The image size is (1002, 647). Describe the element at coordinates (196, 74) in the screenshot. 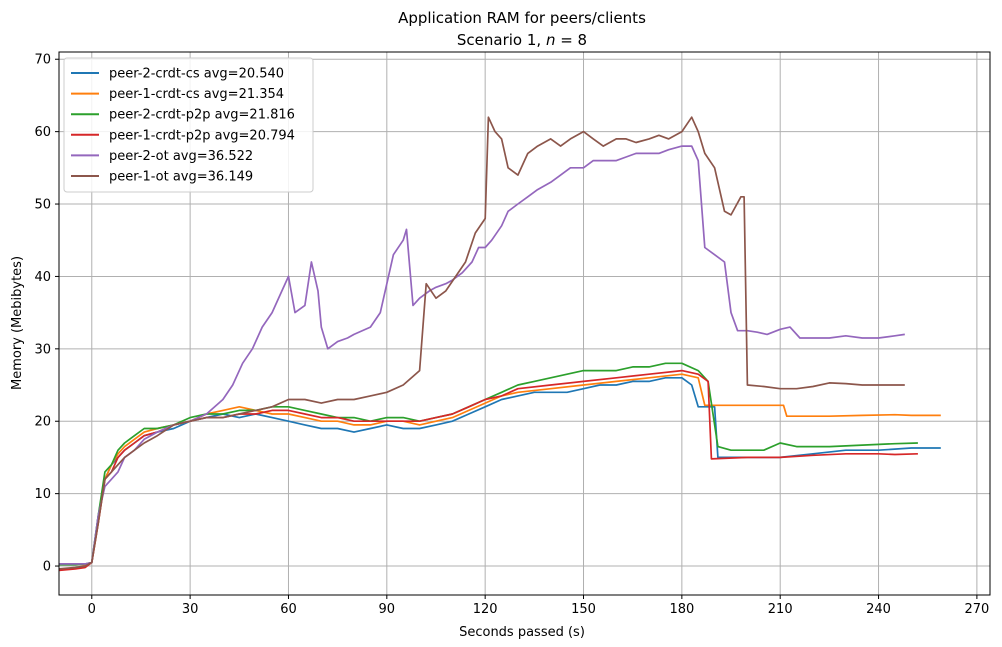

I see `legend-label-1: peer-2-crdt-cs avg=20.540` at that location.